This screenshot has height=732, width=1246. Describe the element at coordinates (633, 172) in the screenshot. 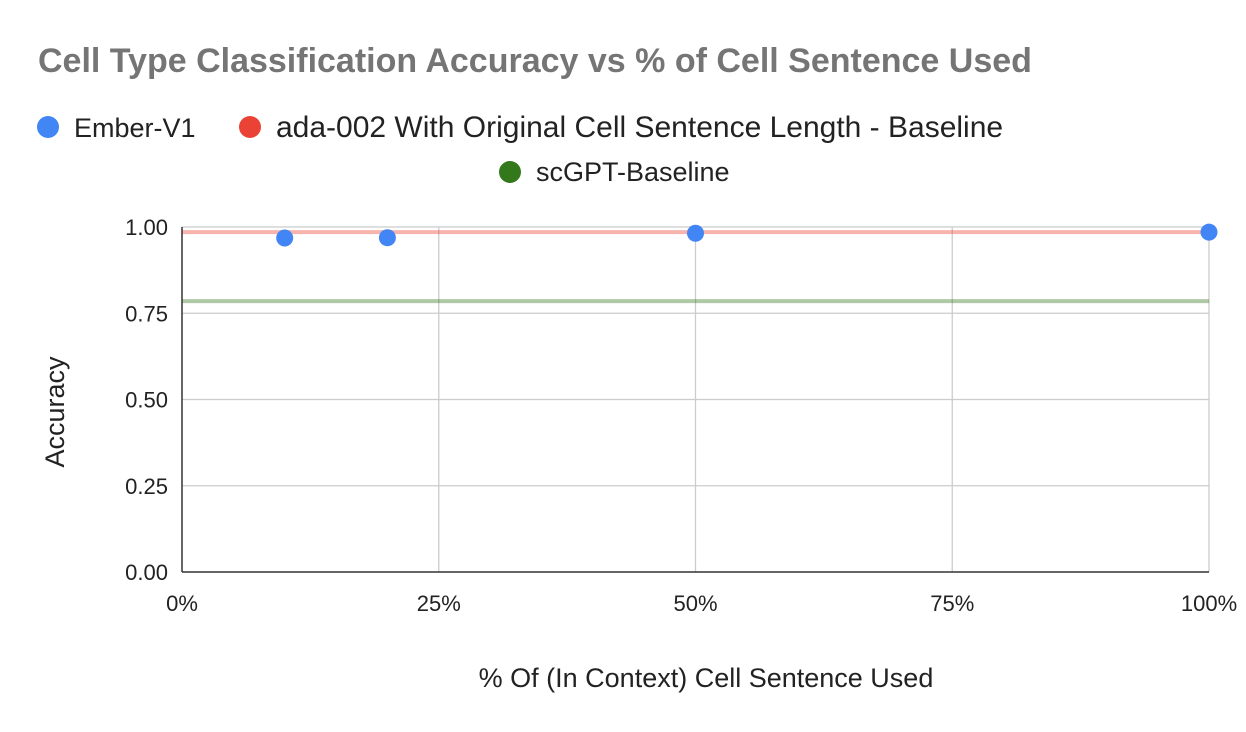

I see `legend-label-scgpt-baseline: scGPT-Baseline` at that location.